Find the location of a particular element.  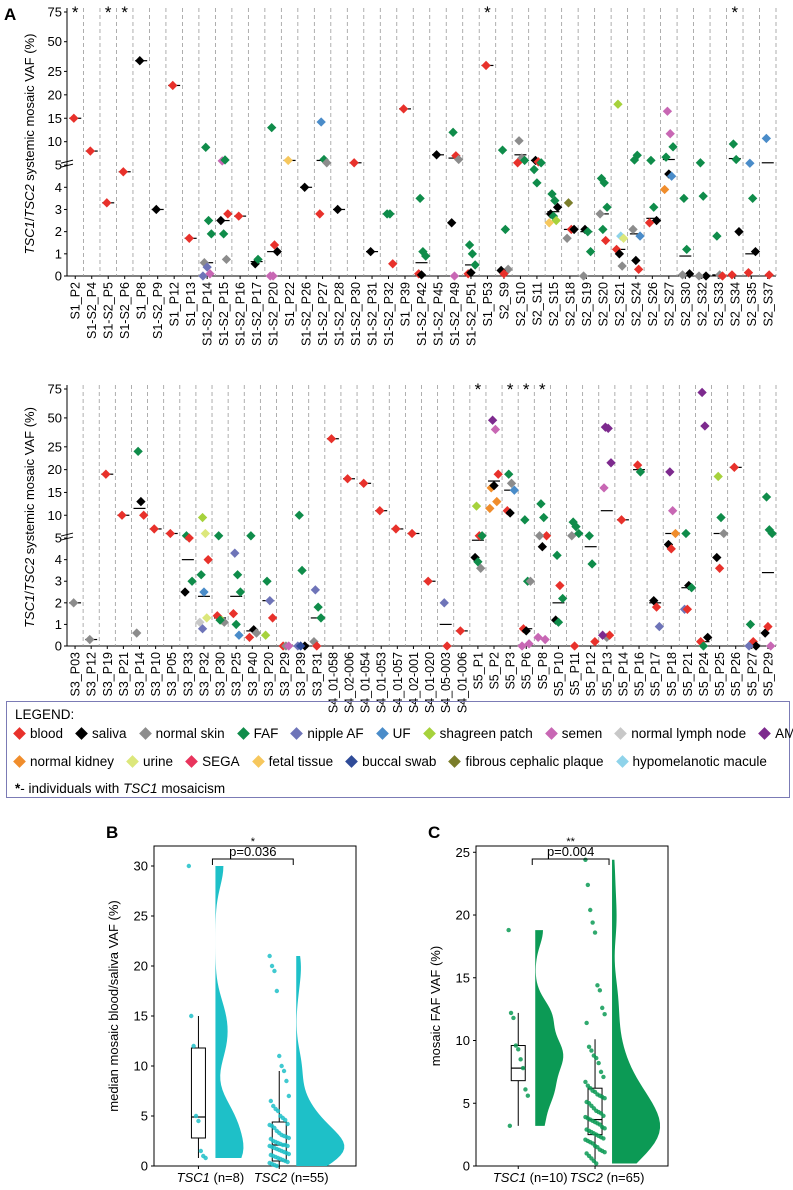

x-tick-label: S1-S2_P14 is located at coordinates (208, 314).